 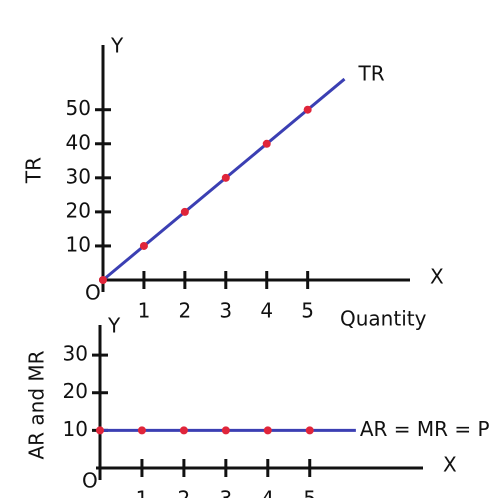 I want to click on line-label: TR, so click(x=371, y=74).